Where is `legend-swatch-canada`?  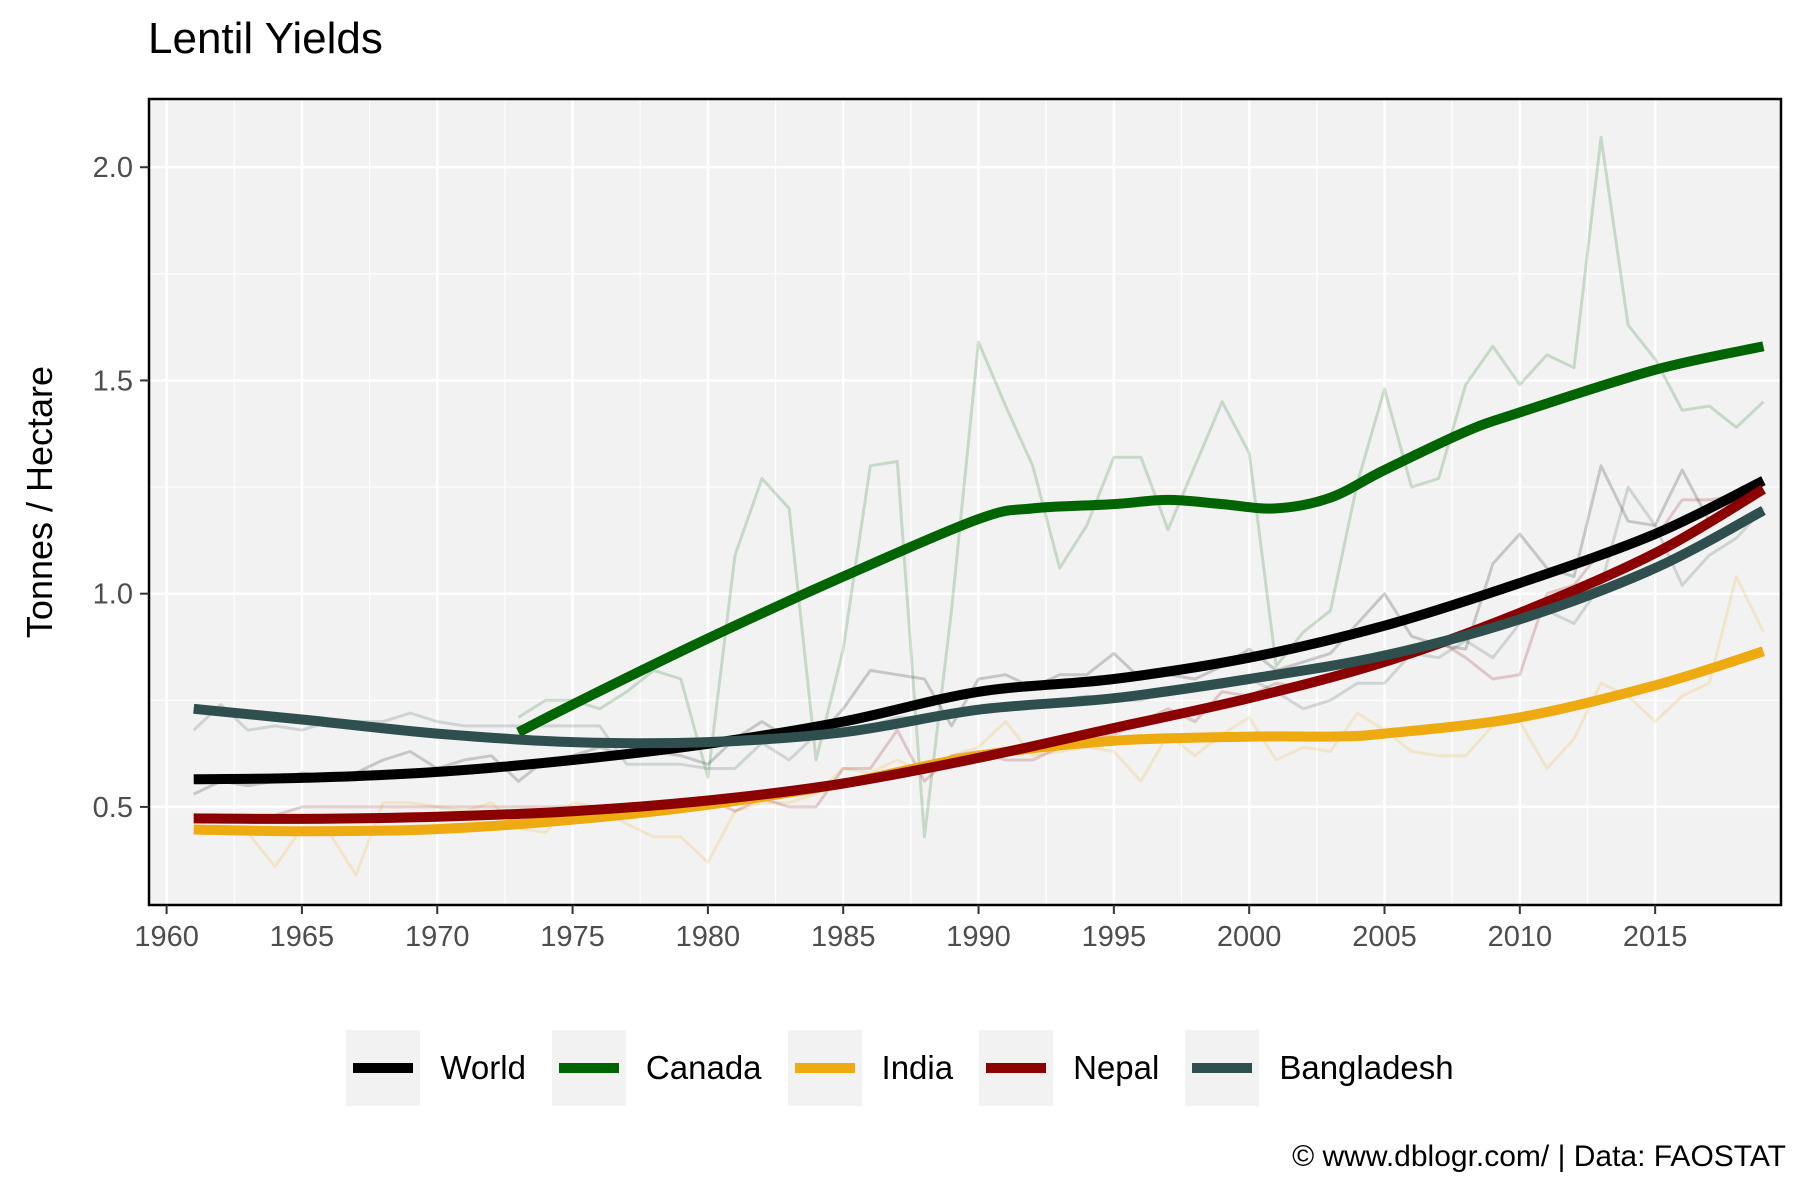 legend-swatch-canada is located at coordinates (588, 1068).